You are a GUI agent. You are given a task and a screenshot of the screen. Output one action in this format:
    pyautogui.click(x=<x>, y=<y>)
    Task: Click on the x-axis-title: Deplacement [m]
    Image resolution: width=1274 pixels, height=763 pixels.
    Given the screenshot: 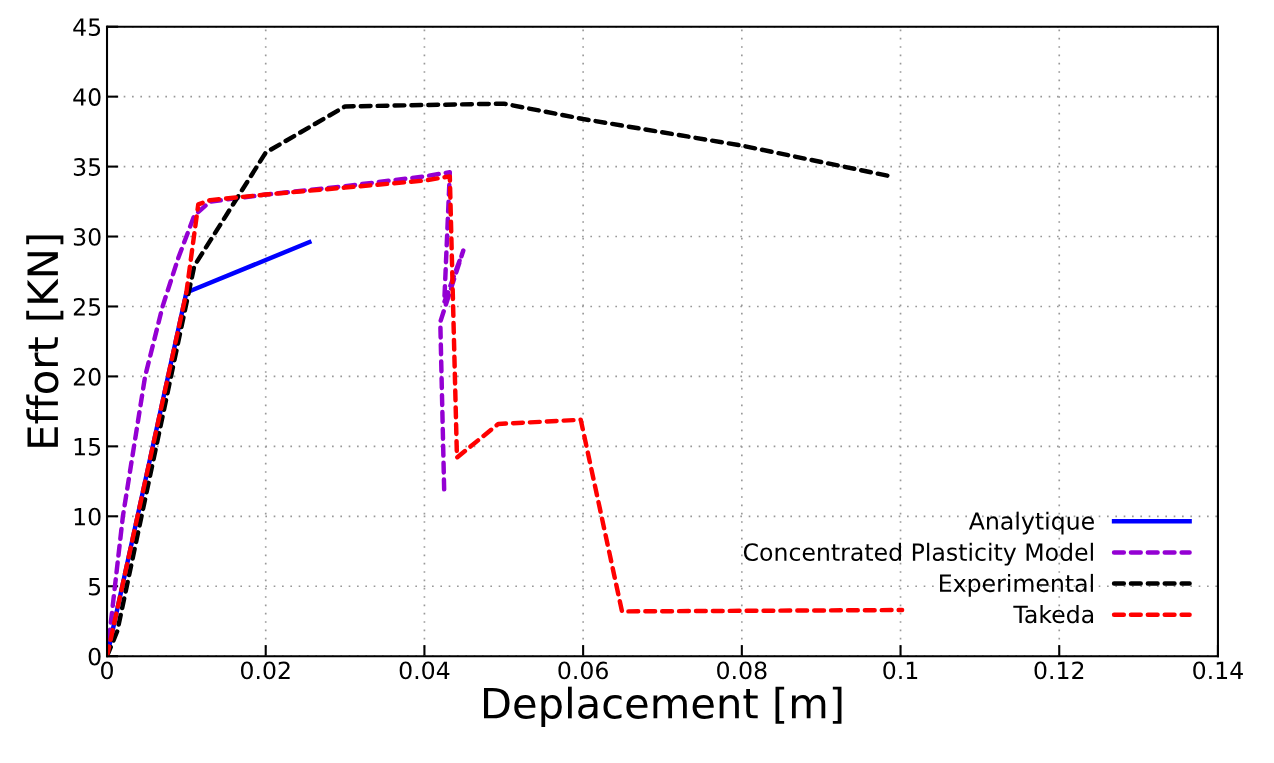 What is the action you would take?
    pyautogui.click(x=663, y=706)
    